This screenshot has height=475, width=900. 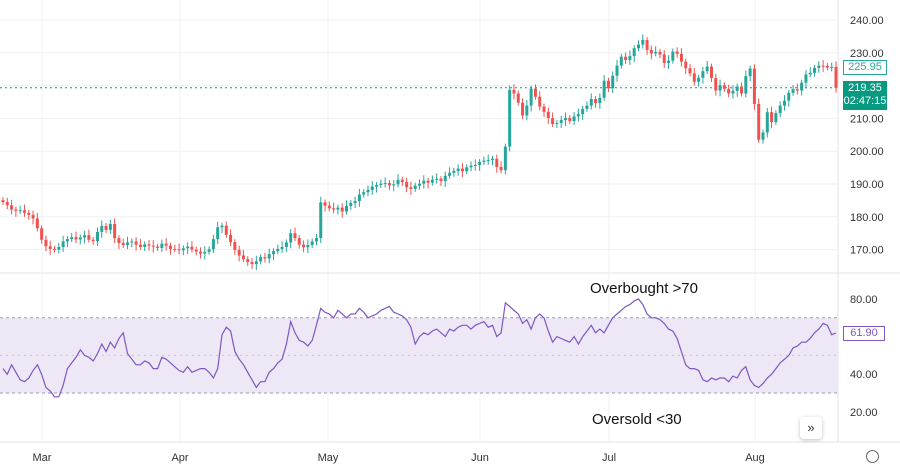 I want to click on double-chevron-right-icon: », so click(x=811, y=428).